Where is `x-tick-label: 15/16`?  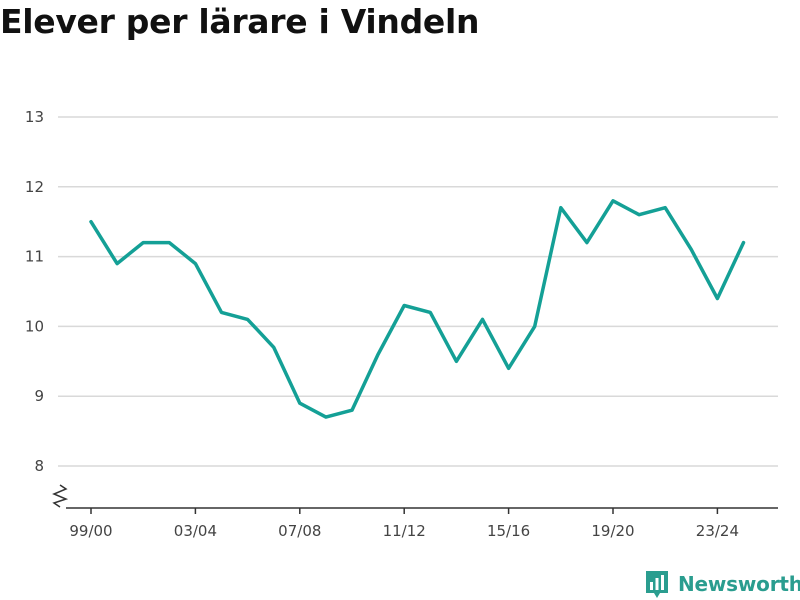
x-tick-label: 15/16 is located at coordinates (508, 531).